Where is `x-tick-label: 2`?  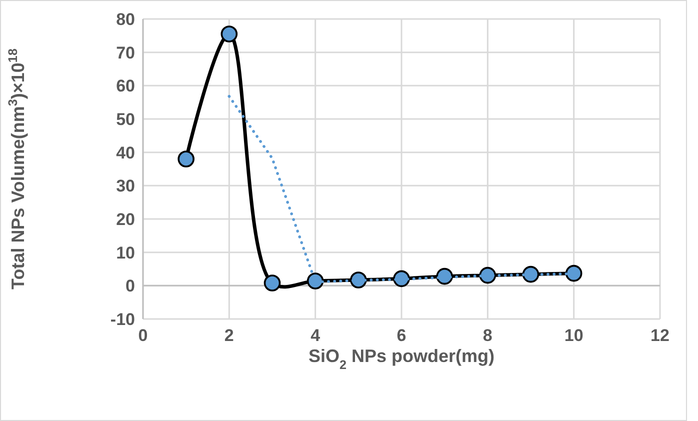
x-tick-label: 2 is located at coordinates (229, 335).